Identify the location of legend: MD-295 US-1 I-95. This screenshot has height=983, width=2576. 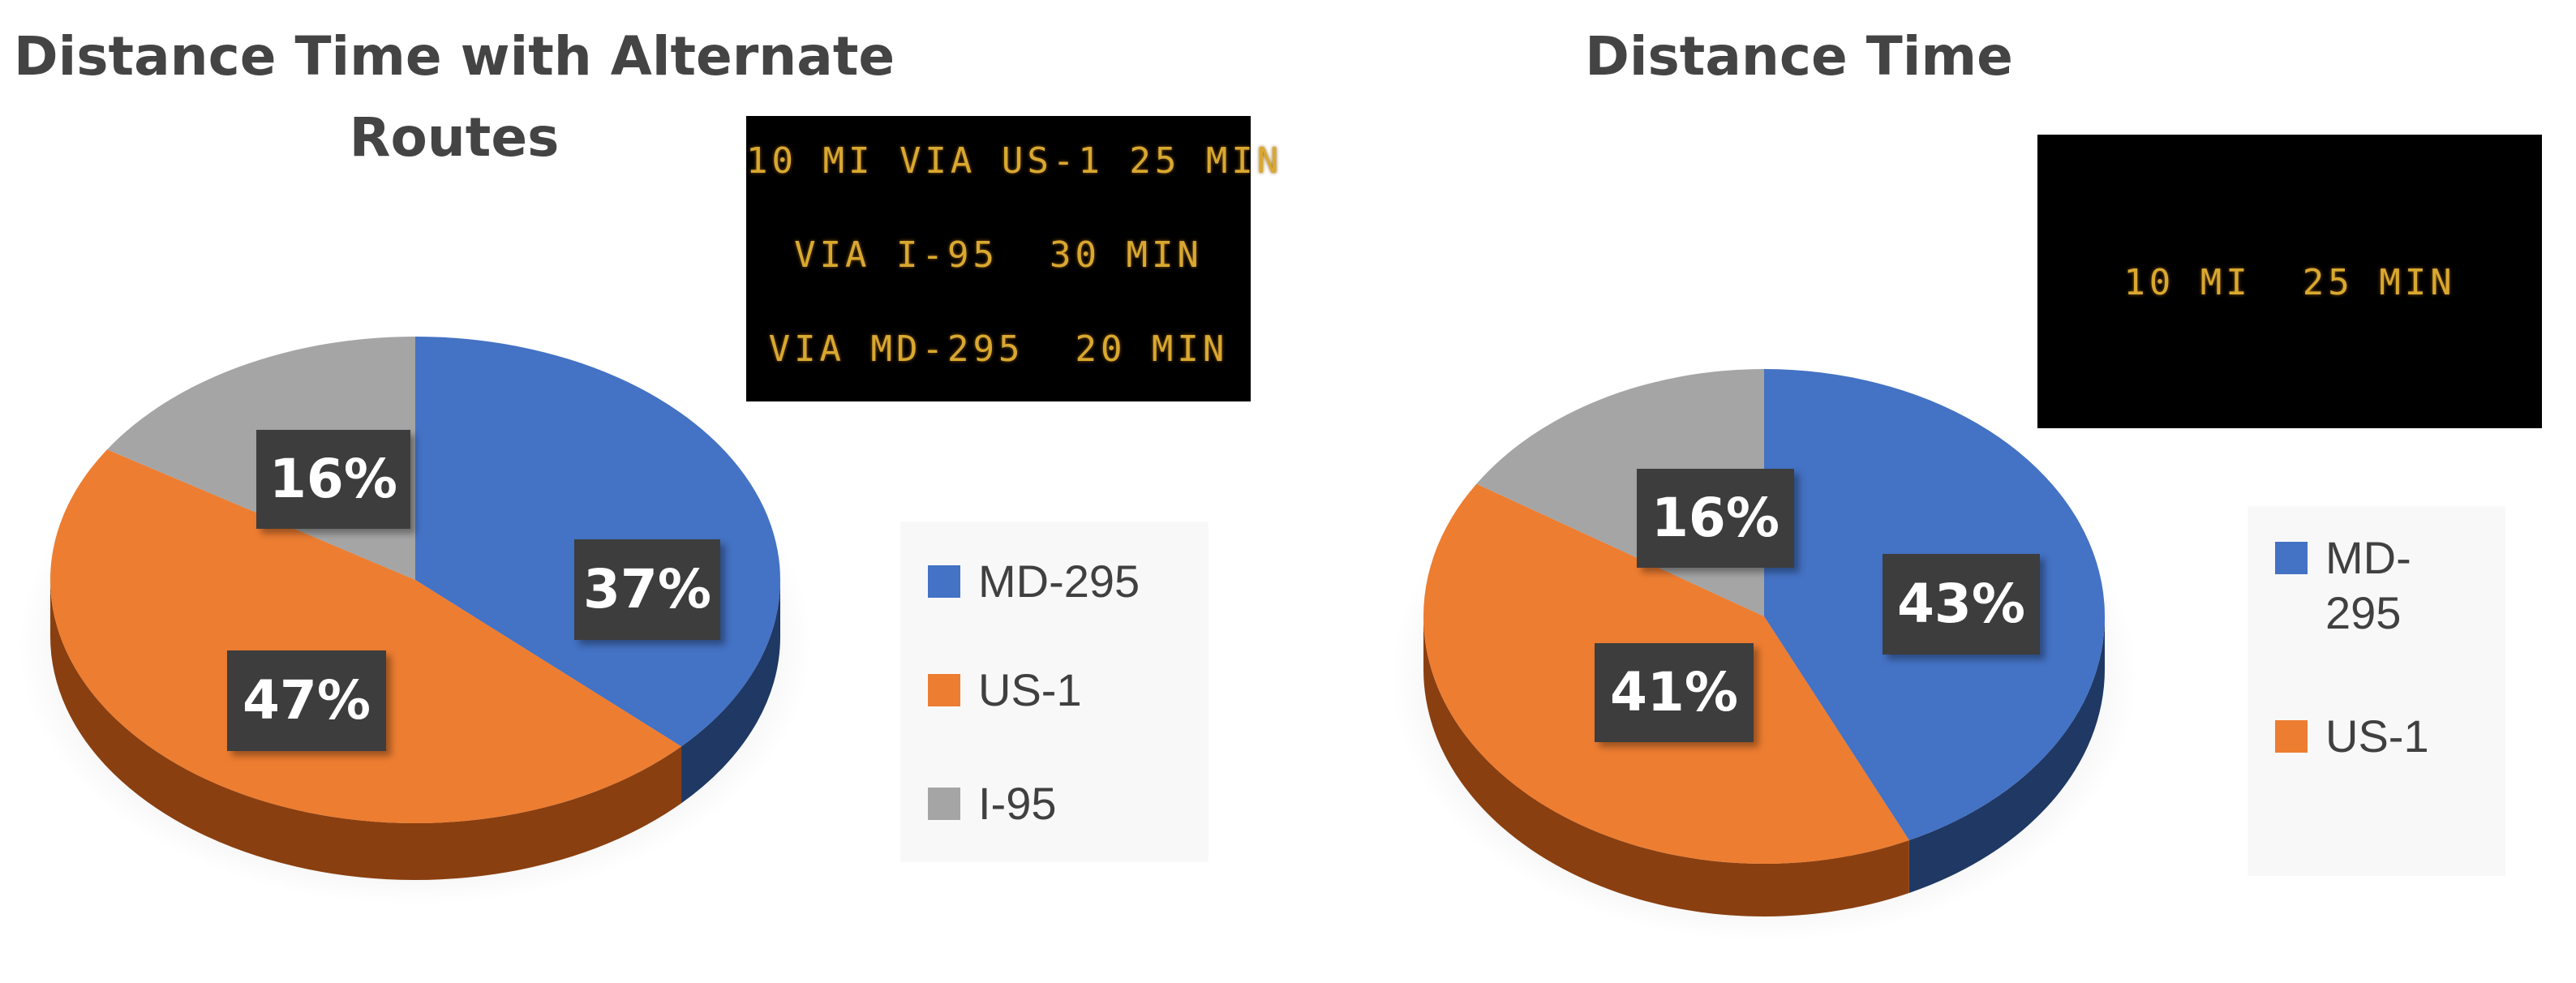
(1054, 692).